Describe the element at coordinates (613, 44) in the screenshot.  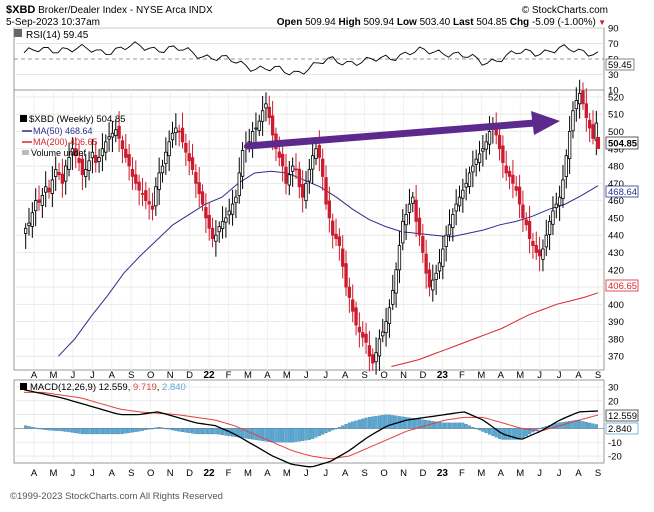
I see `rsi-tick-label: 70` at that location.